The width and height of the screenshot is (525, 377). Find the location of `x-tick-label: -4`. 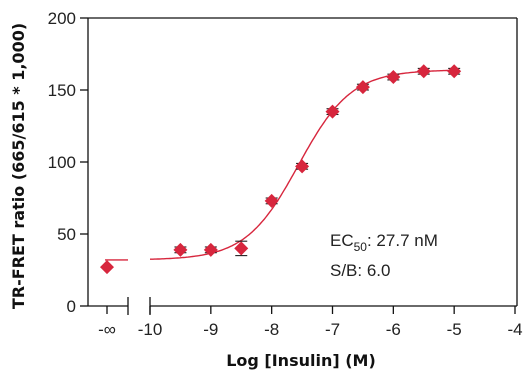

x-tick-label: -4 is located at coordinates (514, 329).